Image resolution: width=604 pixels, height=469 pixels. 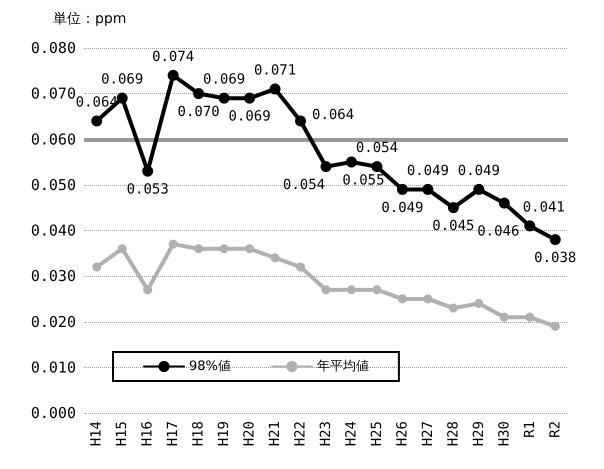 What do you see at coordinates (199, 112) in the screenshot?
I see `data-label: 0.070` at bounding box center [199, 112].